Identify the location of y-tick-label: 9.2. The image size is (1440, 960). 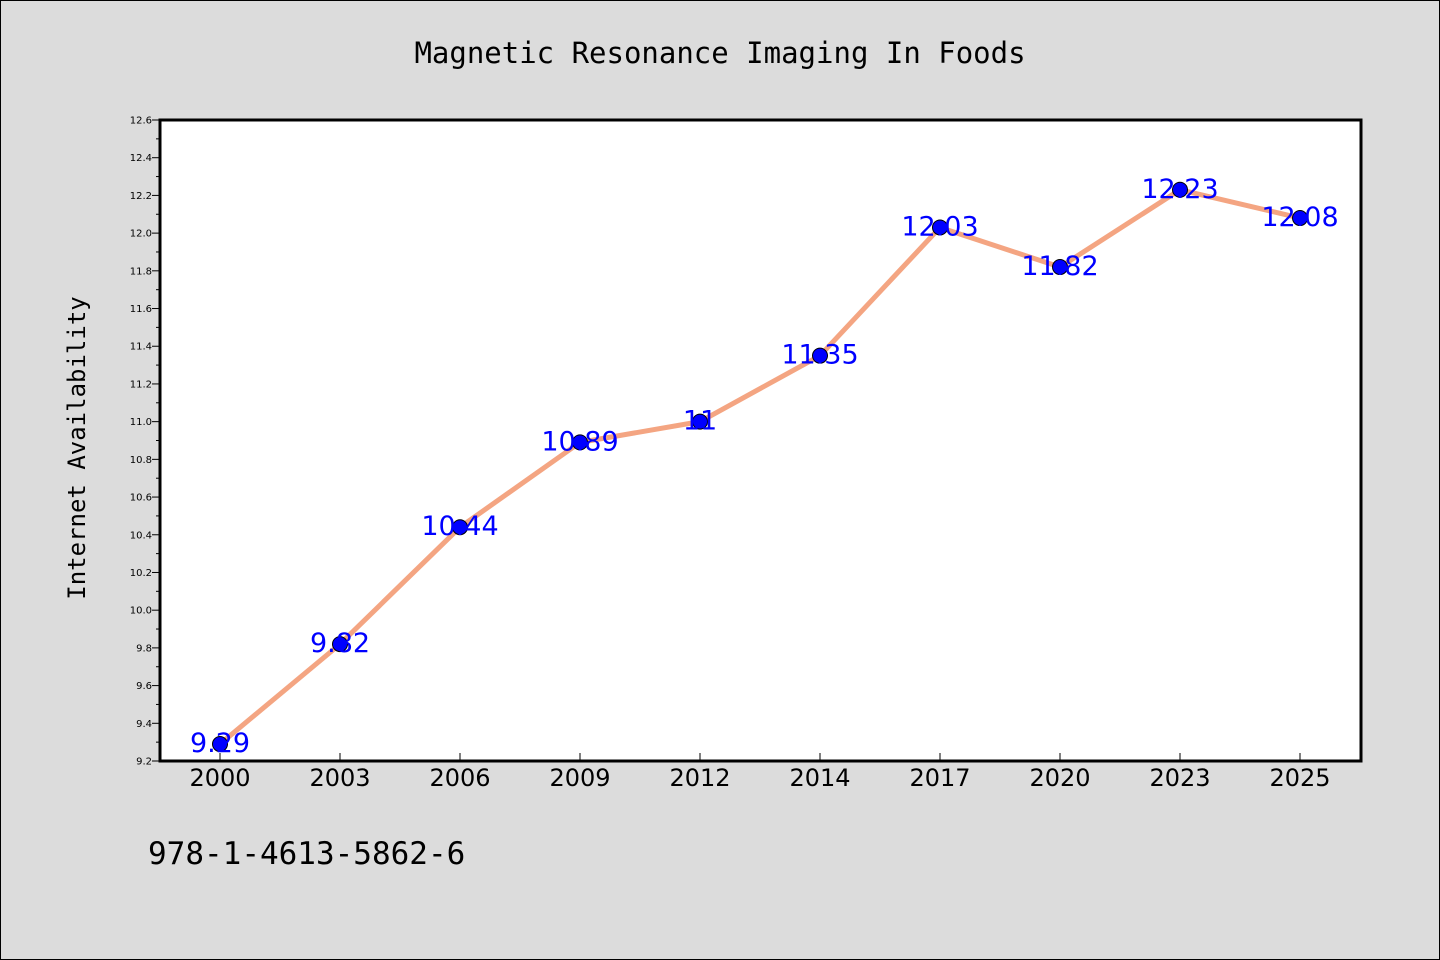
(144, 762).